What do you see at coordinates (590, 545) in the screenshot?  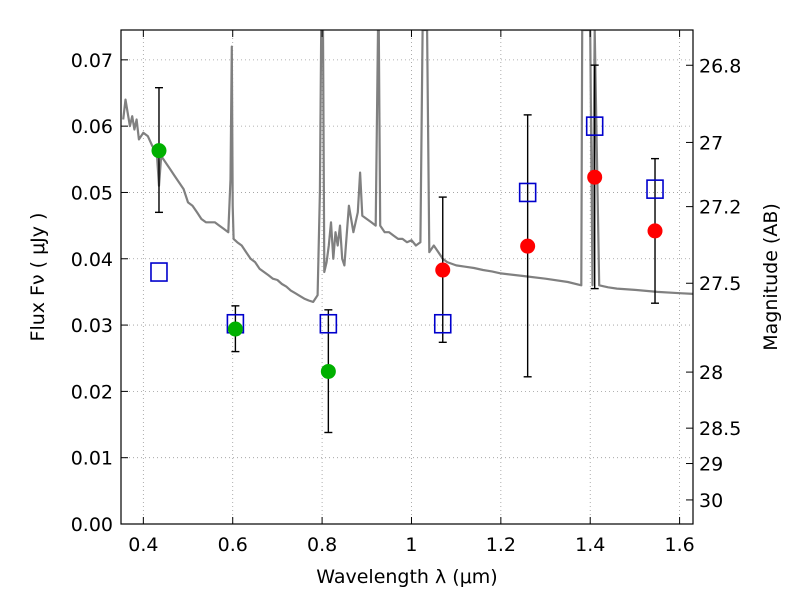 I see `x-tick-label: 1.4` at bounding box center [590, 545].